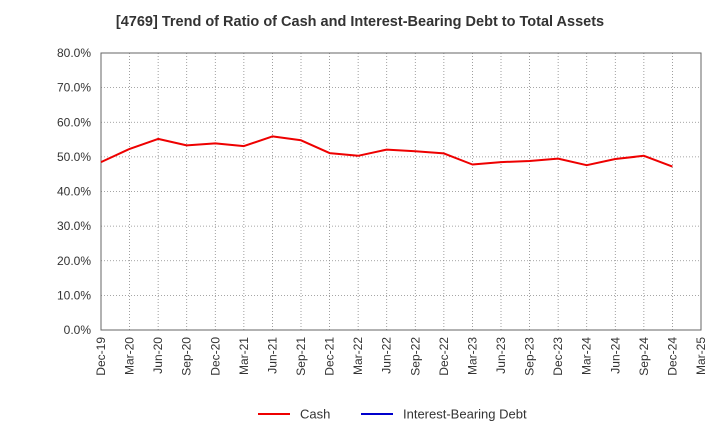  What do you see at coordinates (215, 356) in the screenshot?
I see `x-tick-label: Dec-20` at bounding box center [215, 356].